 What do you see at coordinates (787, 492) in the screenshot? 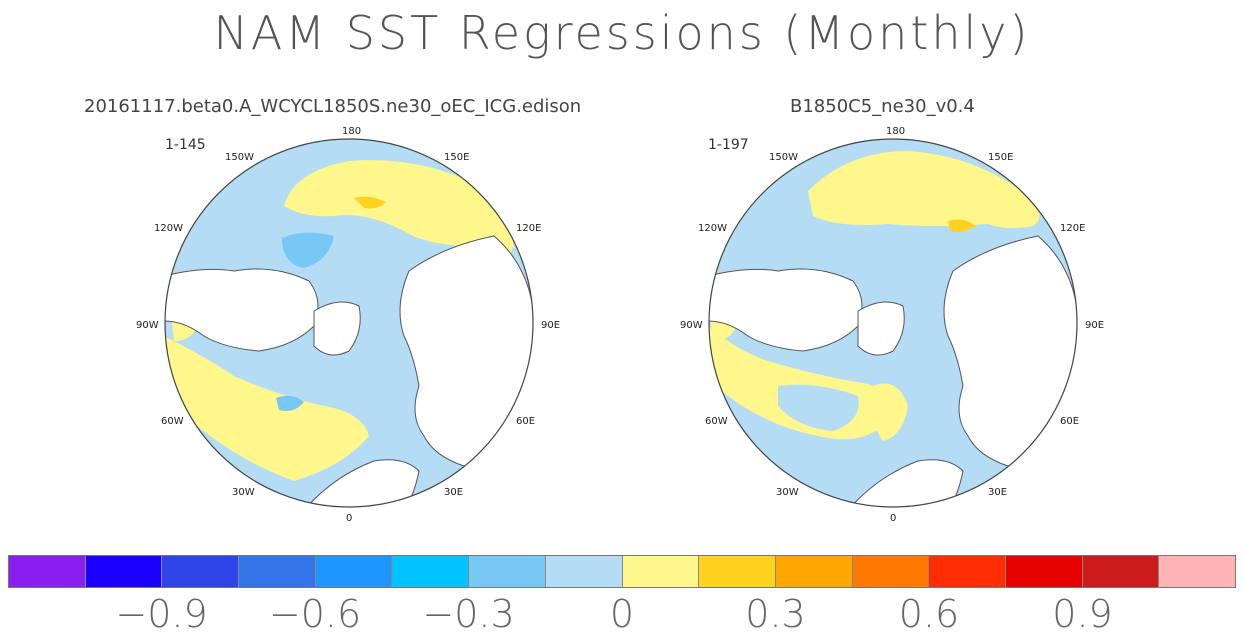
I see `right-lon-30w: 30W` at bounding box center [787, 492].